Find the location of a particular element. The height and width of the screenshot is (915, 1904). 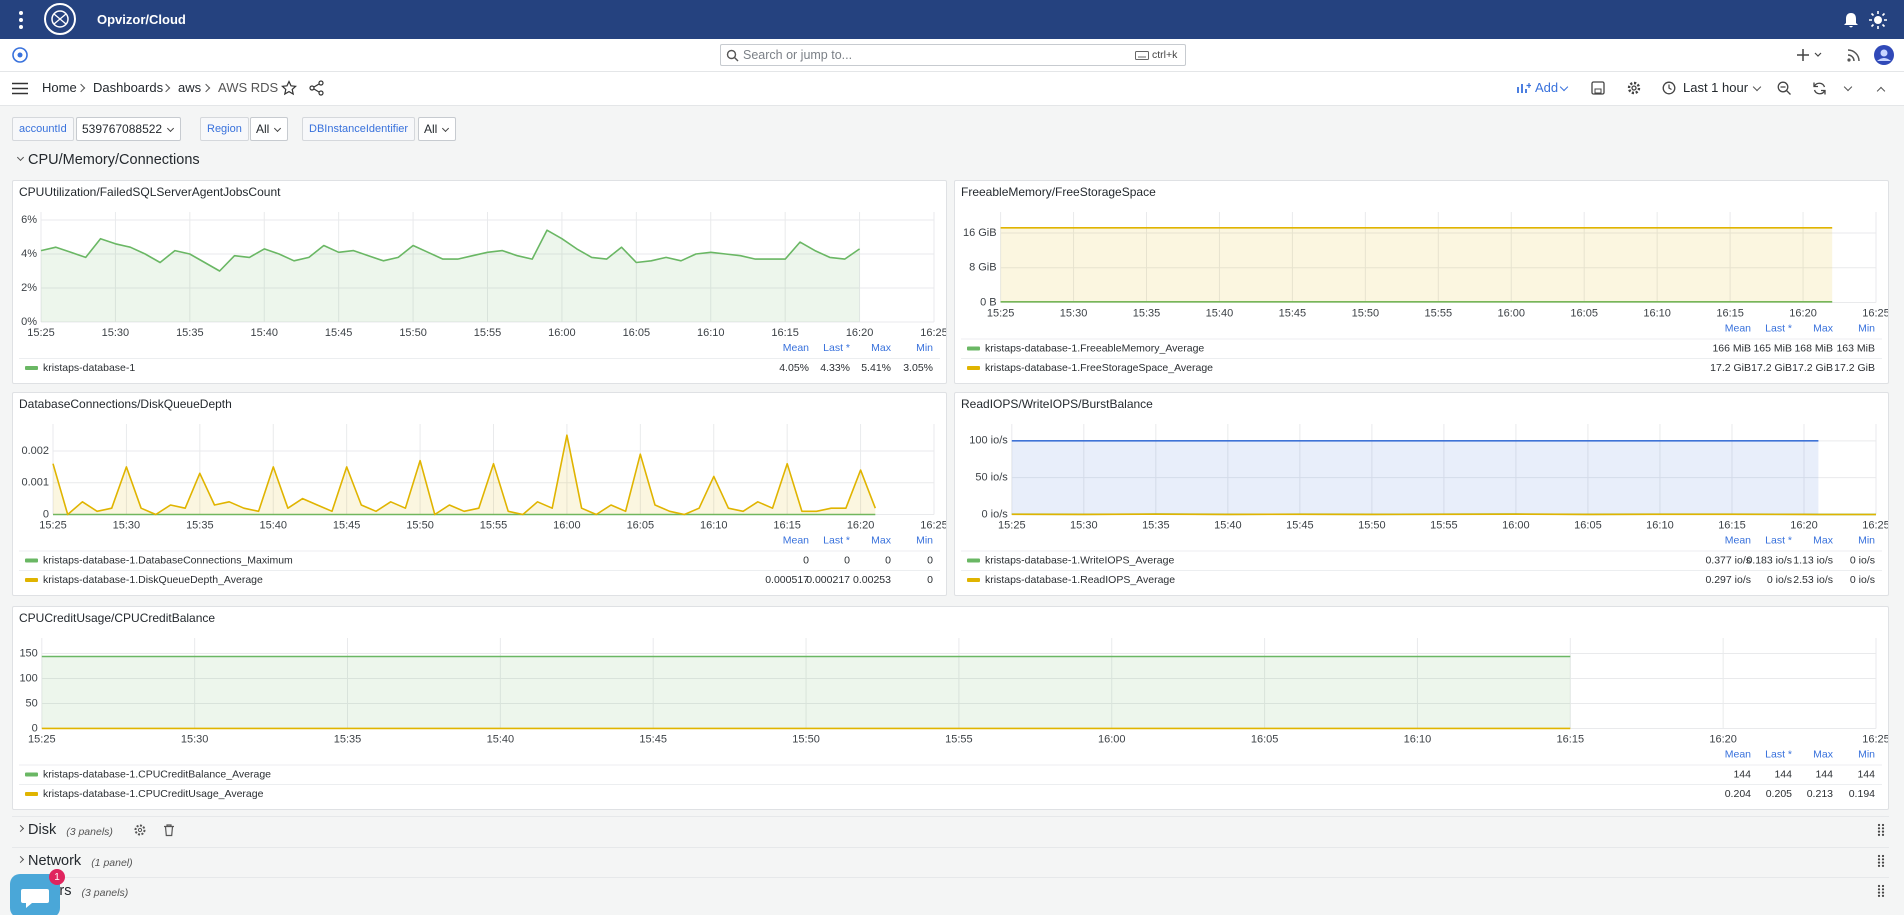

search-shortcut: ctrl+k is located at coordinates (1165, 55).